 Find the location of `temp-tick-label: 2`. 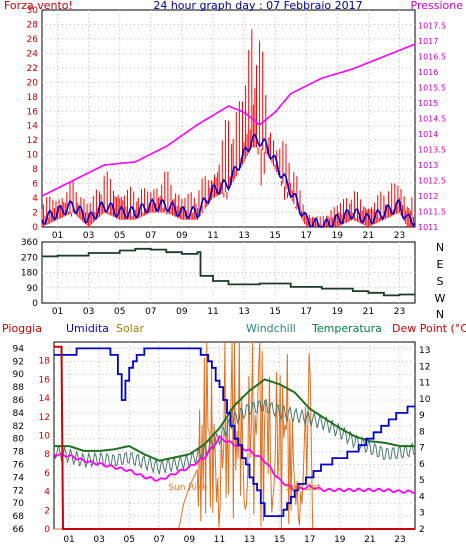

temp-tick-label: 2 is located at coordinates (422, 530).